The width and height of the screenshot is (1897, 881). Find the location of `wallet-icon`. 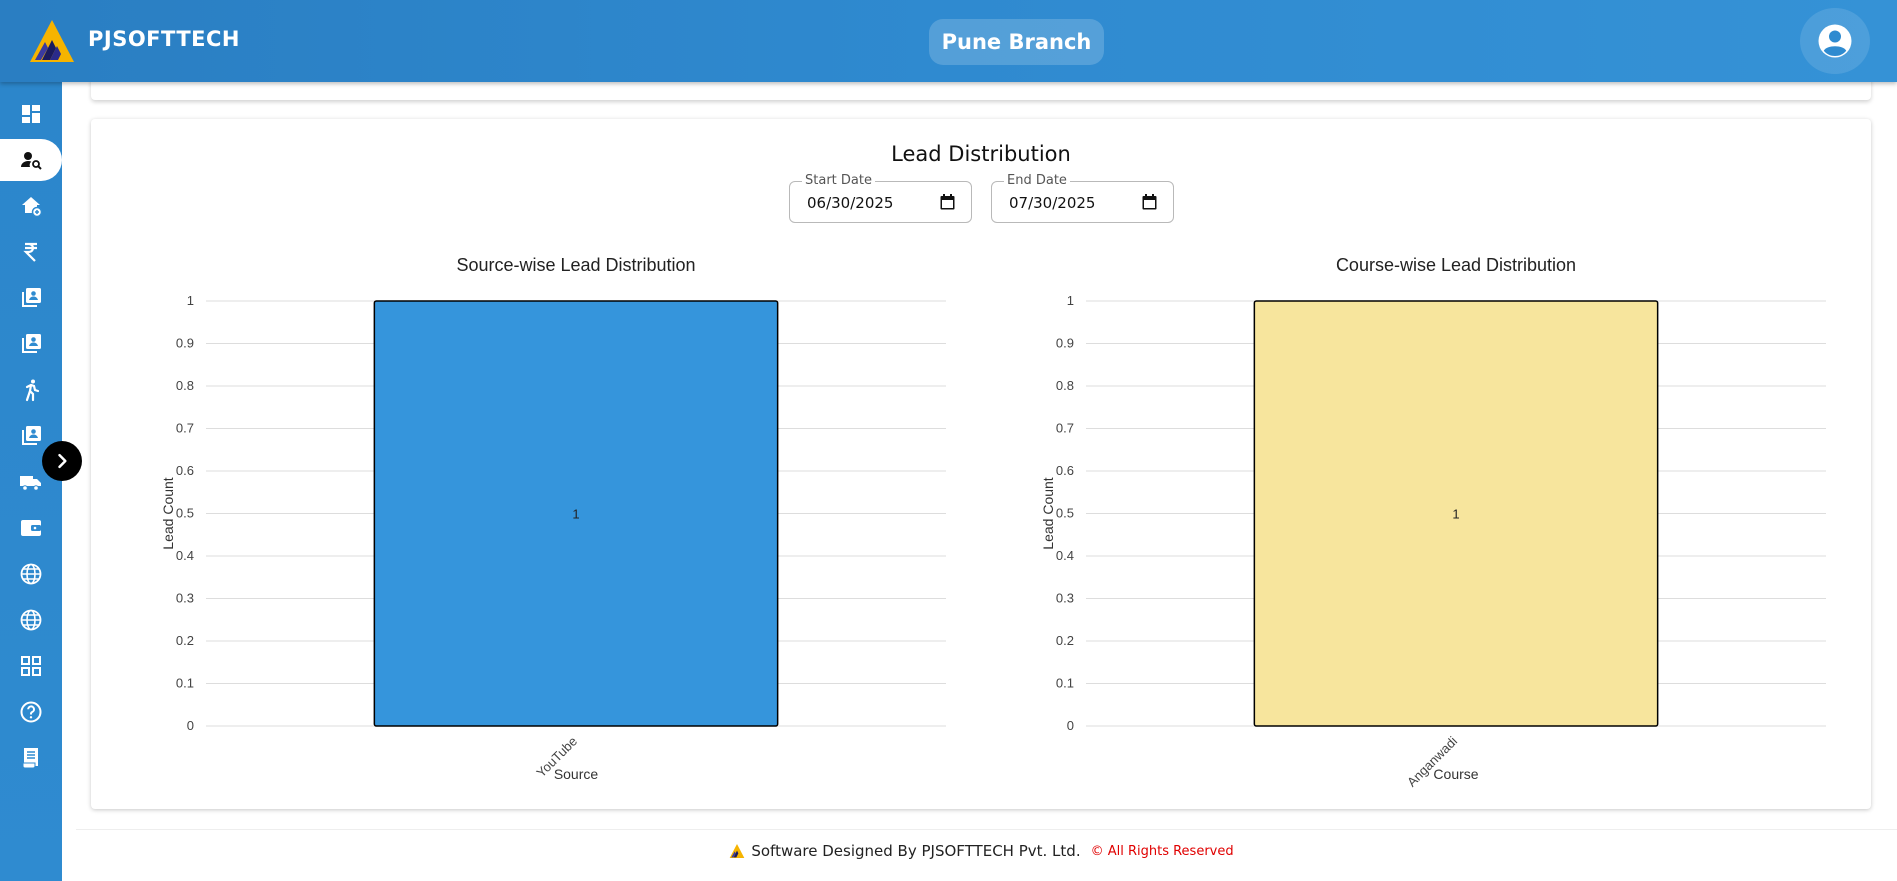

wallet-icon is located at coordinates (31, 528).